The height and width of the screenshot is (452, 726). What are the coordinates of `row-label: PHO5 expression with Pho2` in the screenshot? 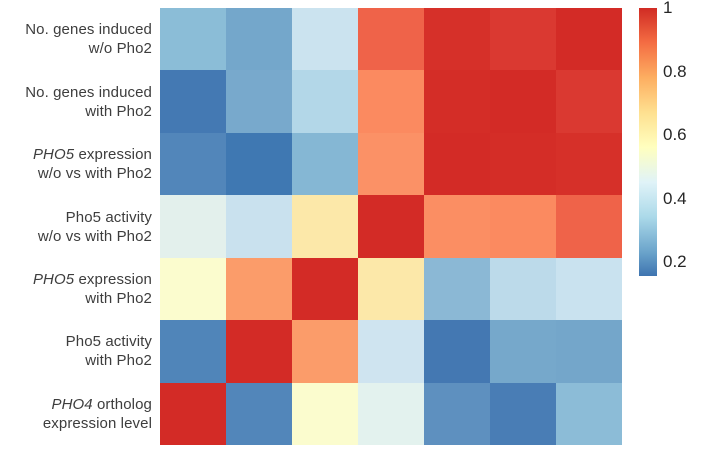 It's located at (76, 289).